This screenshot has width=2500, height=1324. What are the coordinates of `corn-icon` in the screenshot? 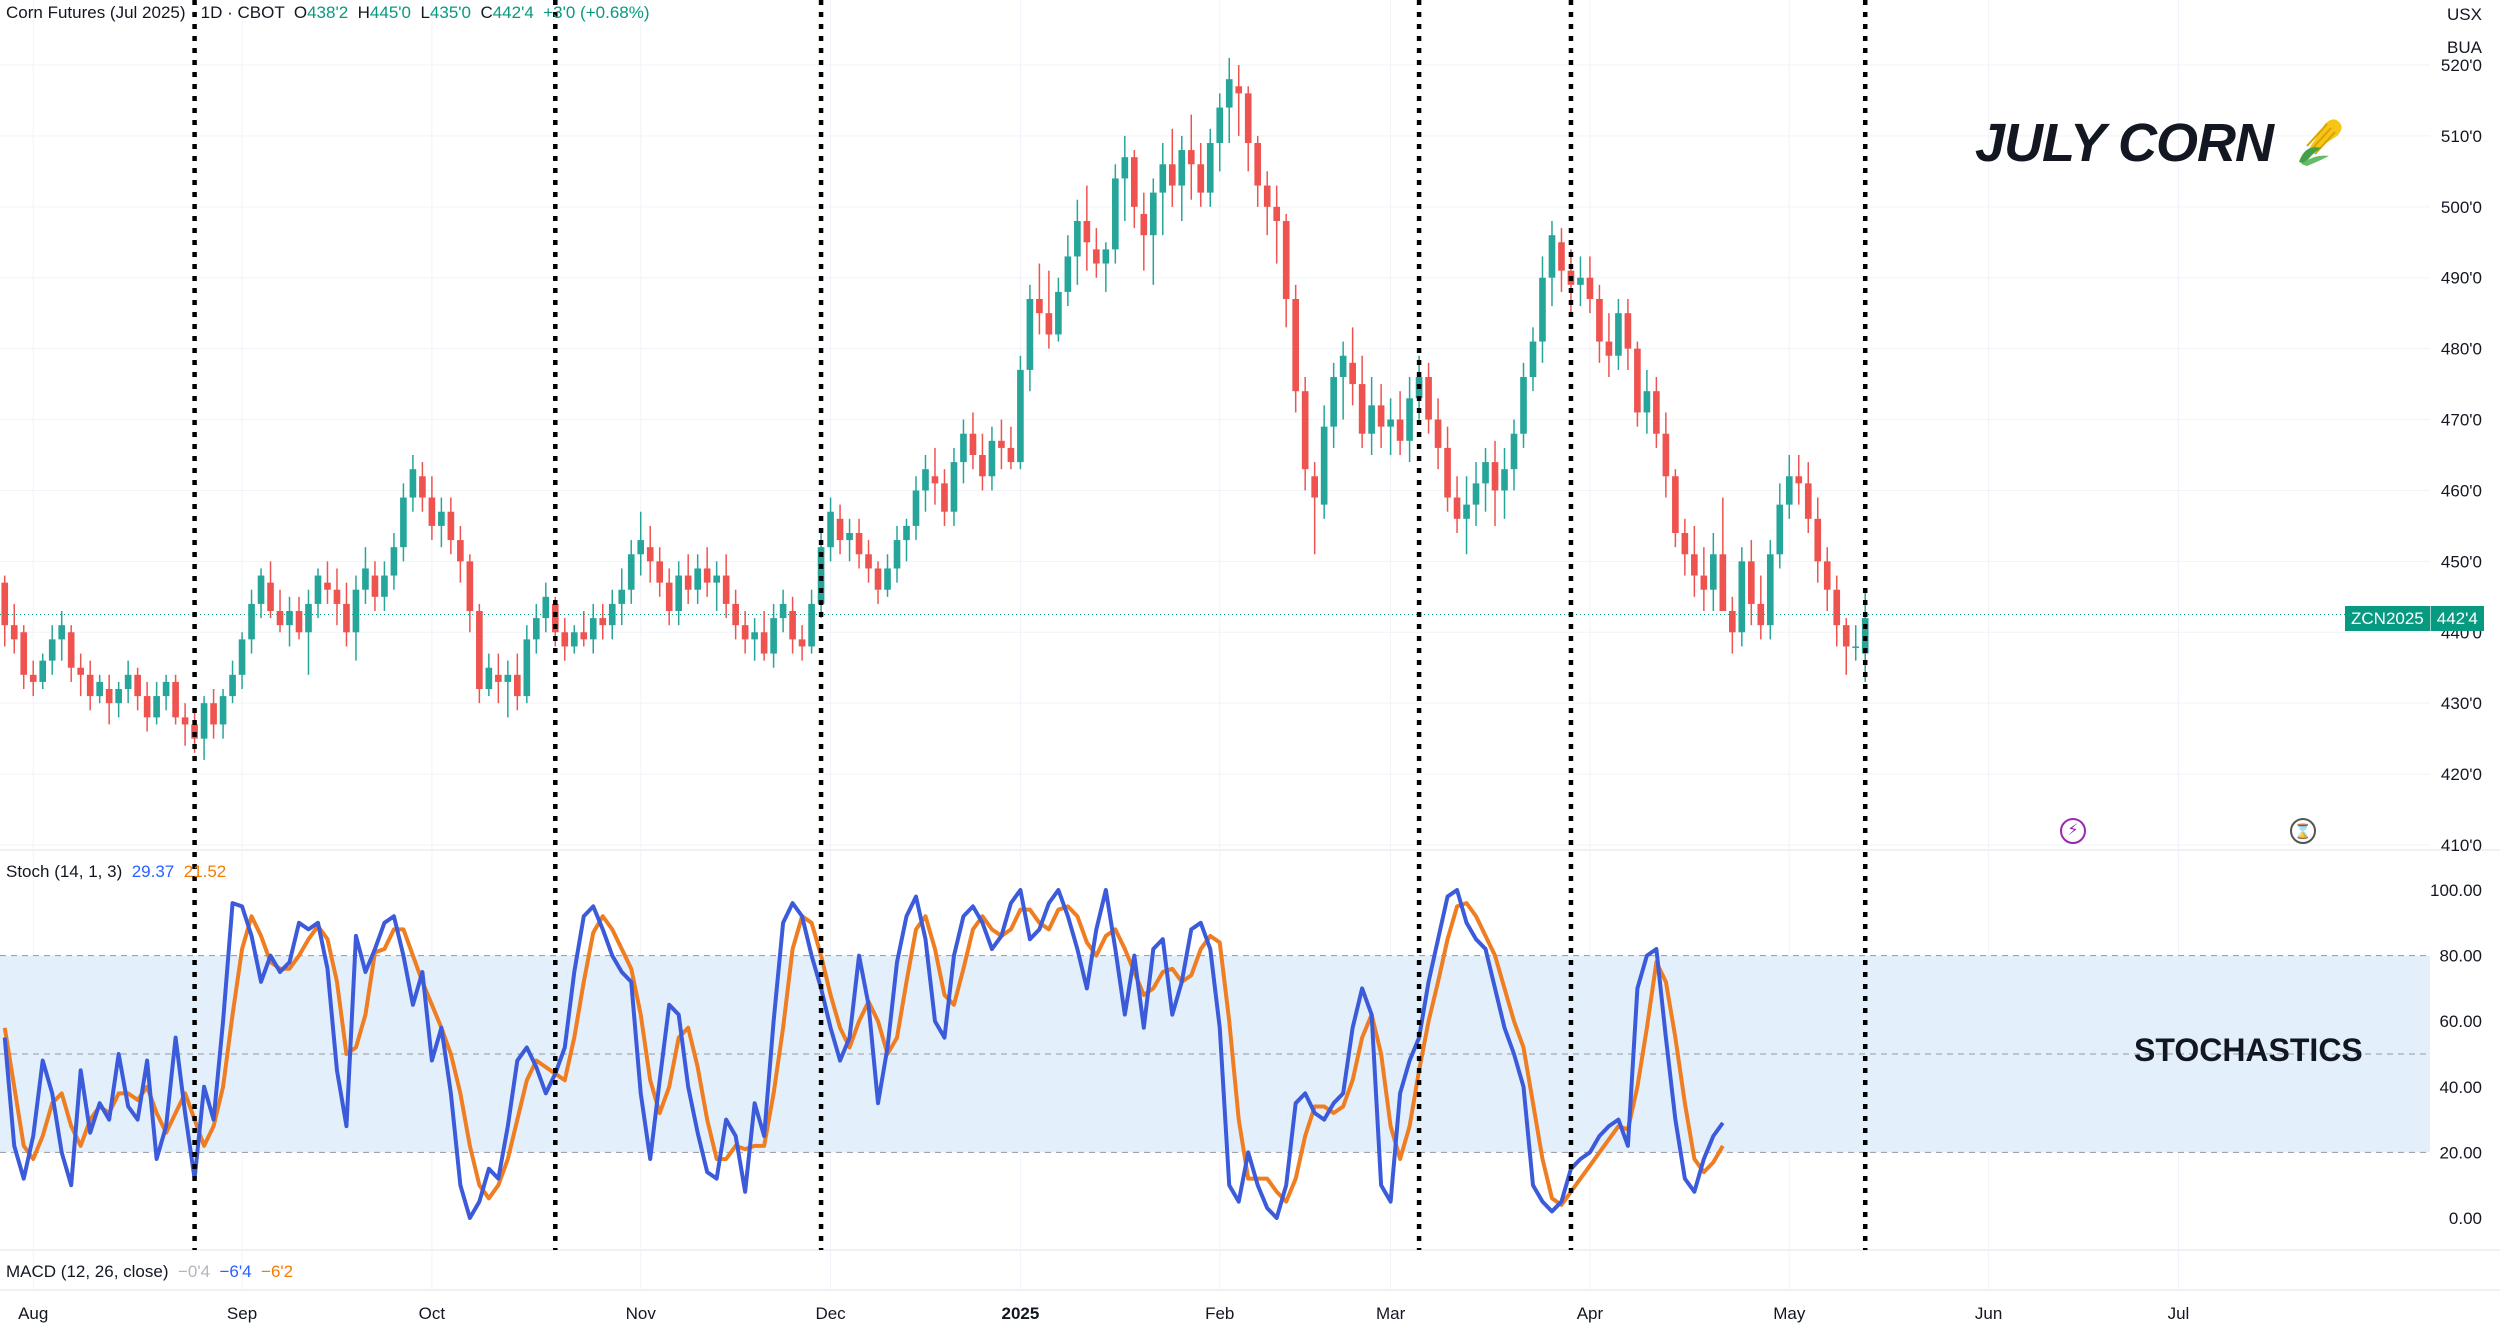 It's located at (2321, 146).